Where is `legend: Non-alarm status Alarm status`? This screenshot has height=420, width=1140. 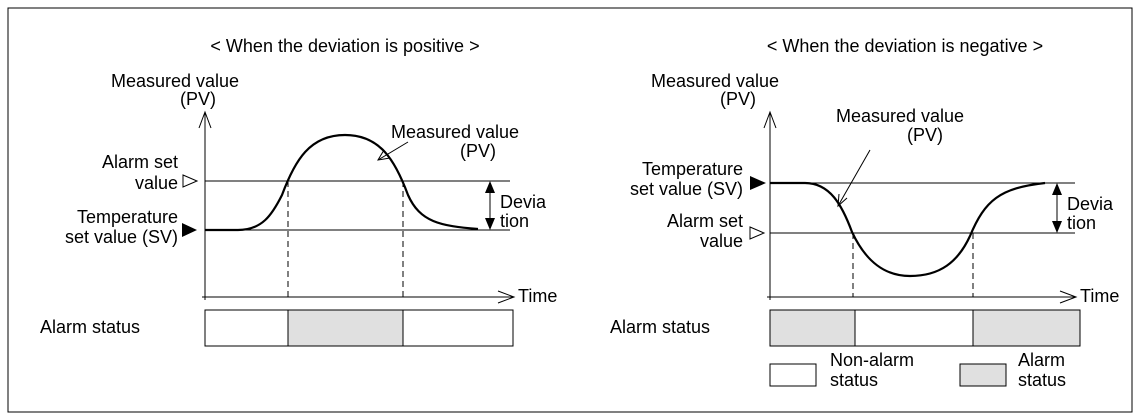 legend: Non-alarm status Alarm status is located at coordinates (917, 370).